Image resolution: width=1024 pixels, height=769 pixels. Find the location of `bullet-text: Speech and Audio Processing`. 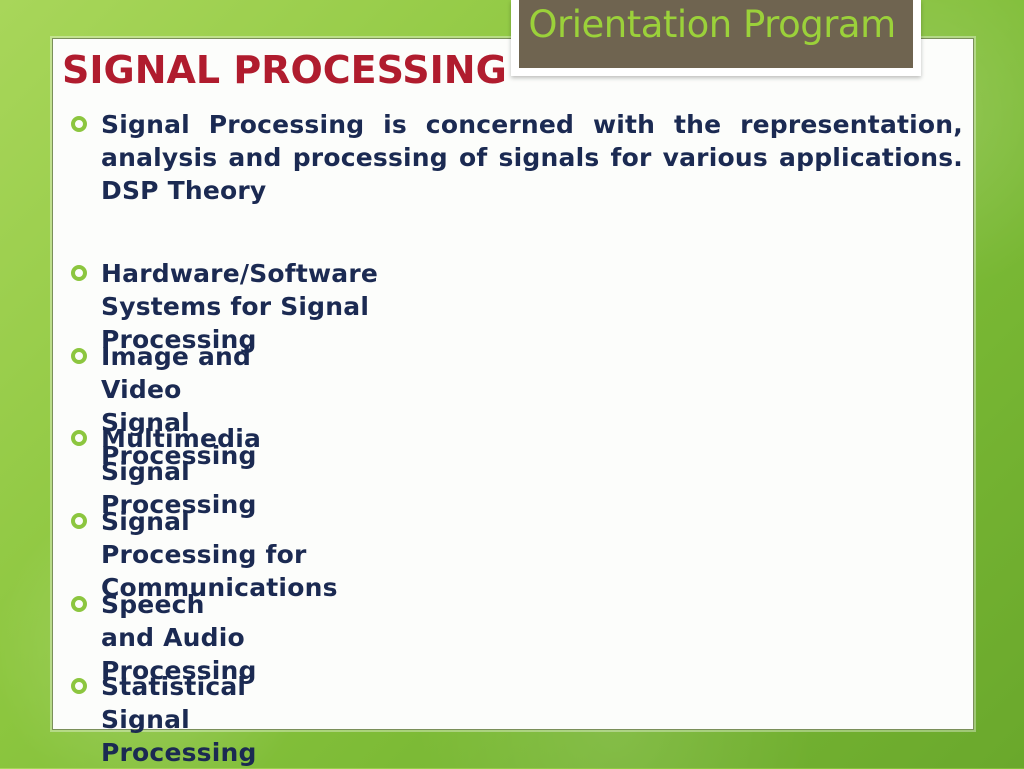

bullet-text: Speech and Audio Processing is located at coordinates (179, 637).